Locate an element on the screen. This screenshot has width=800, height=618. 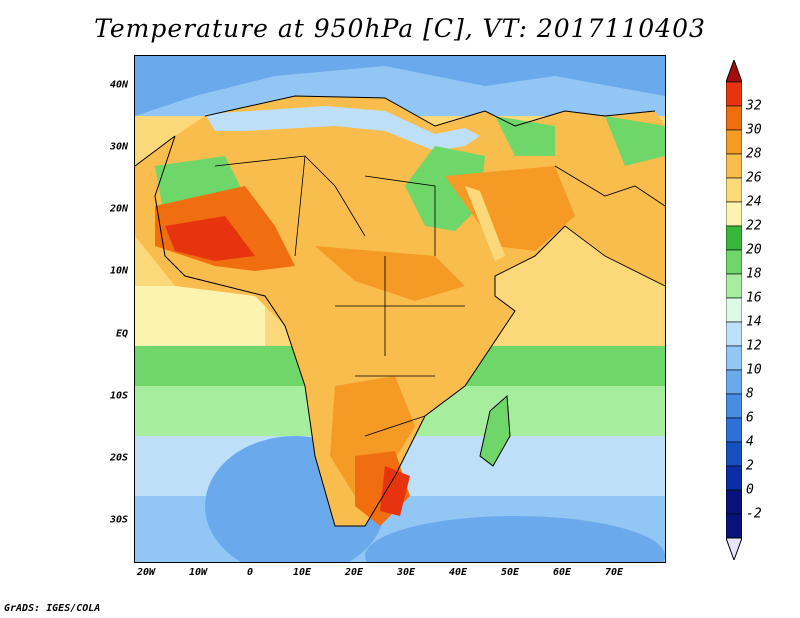
lon-label: 20W is located at coordinates (146, 572).